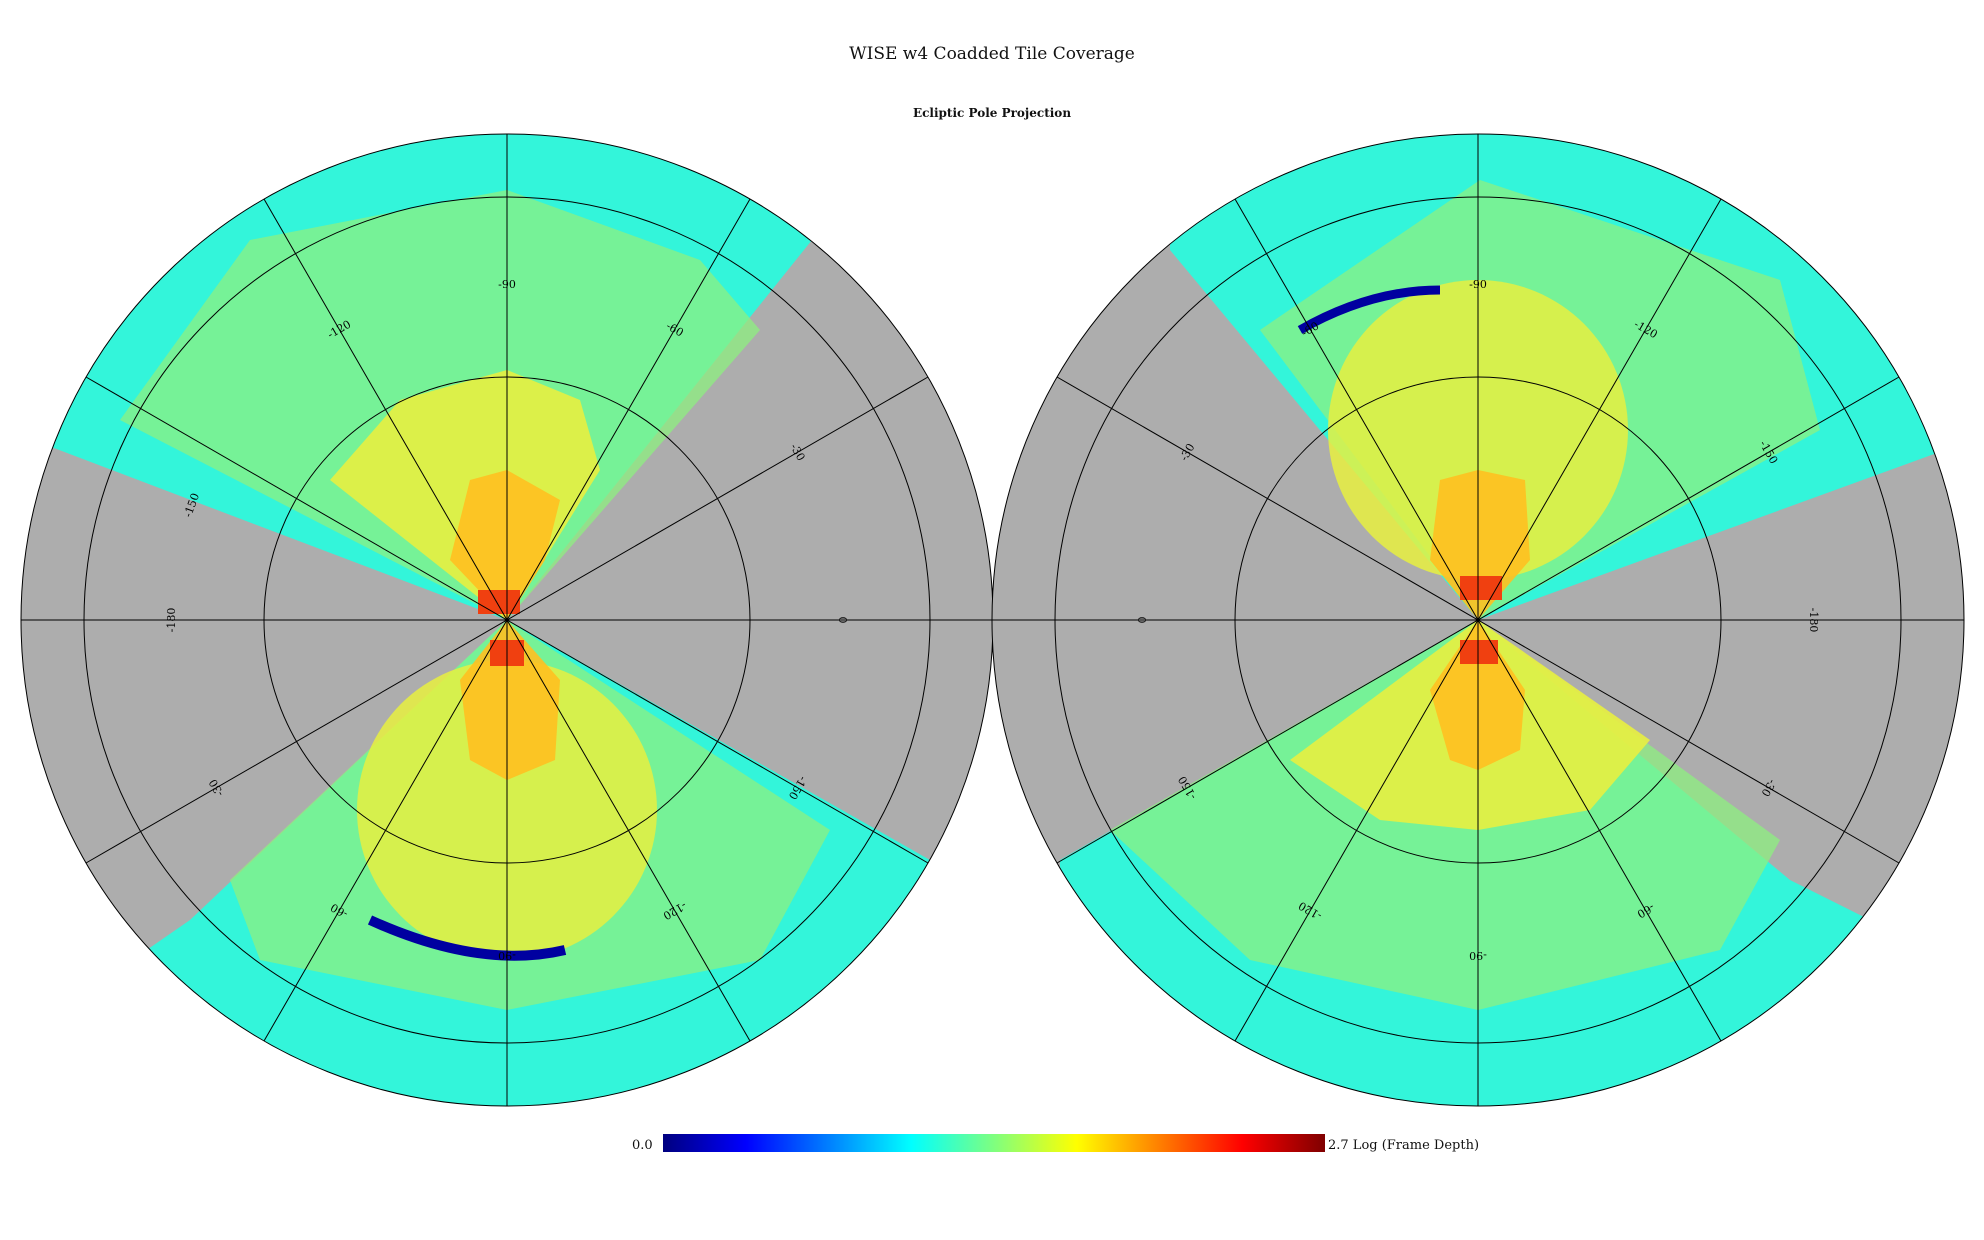 The image size is (1984, 1240). Describe the element at coordinates (171, 620) in the screenshot. I see `left-hemisphere-grid-label: -180` at that location.